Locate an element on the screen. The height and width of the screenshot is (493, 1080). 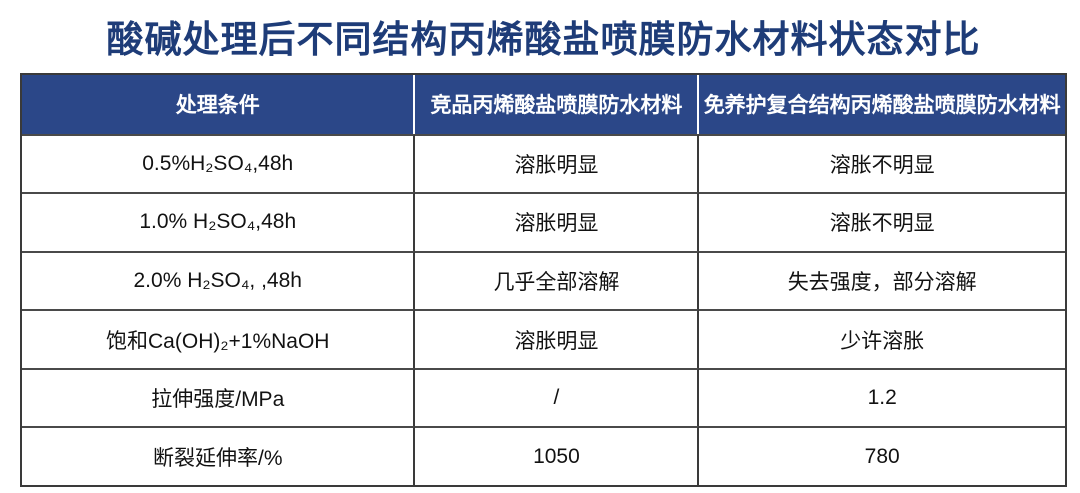
table-cell: 0.5%H₂SO₄,48h is located at coordinates (219, 163).